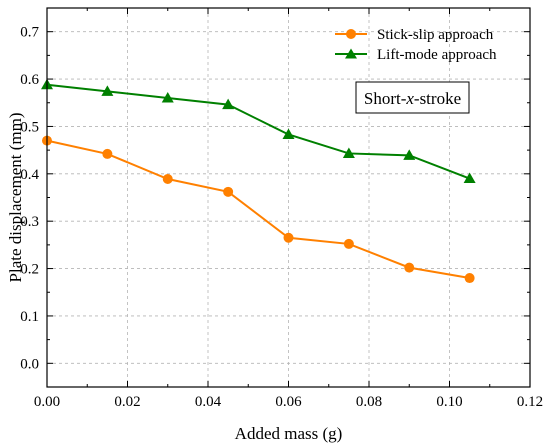  I want to click on x-tick-label: 0.08, so click(369, 402).